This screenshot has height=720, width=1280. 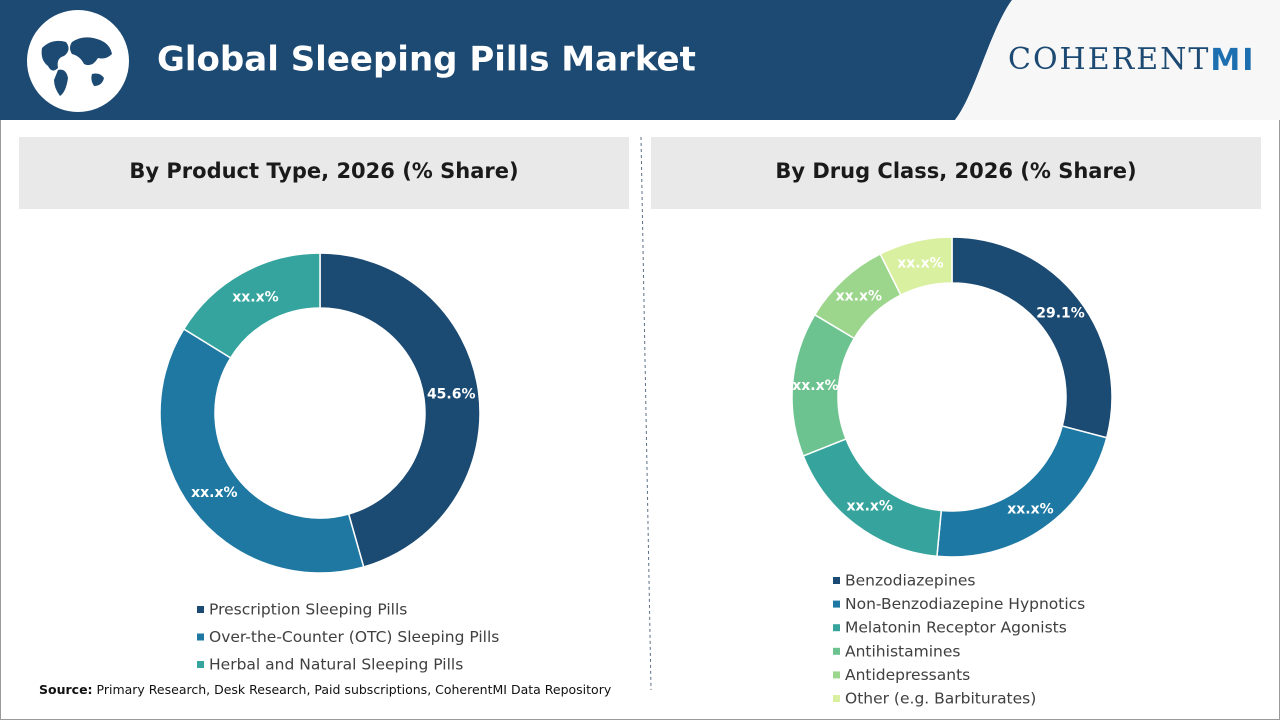 What do you see at coordinates (965, 604) in the screenshot?
I see `legend-label: Non-Benzodiazepine Hypnotics` at bounding box center [965, 604].